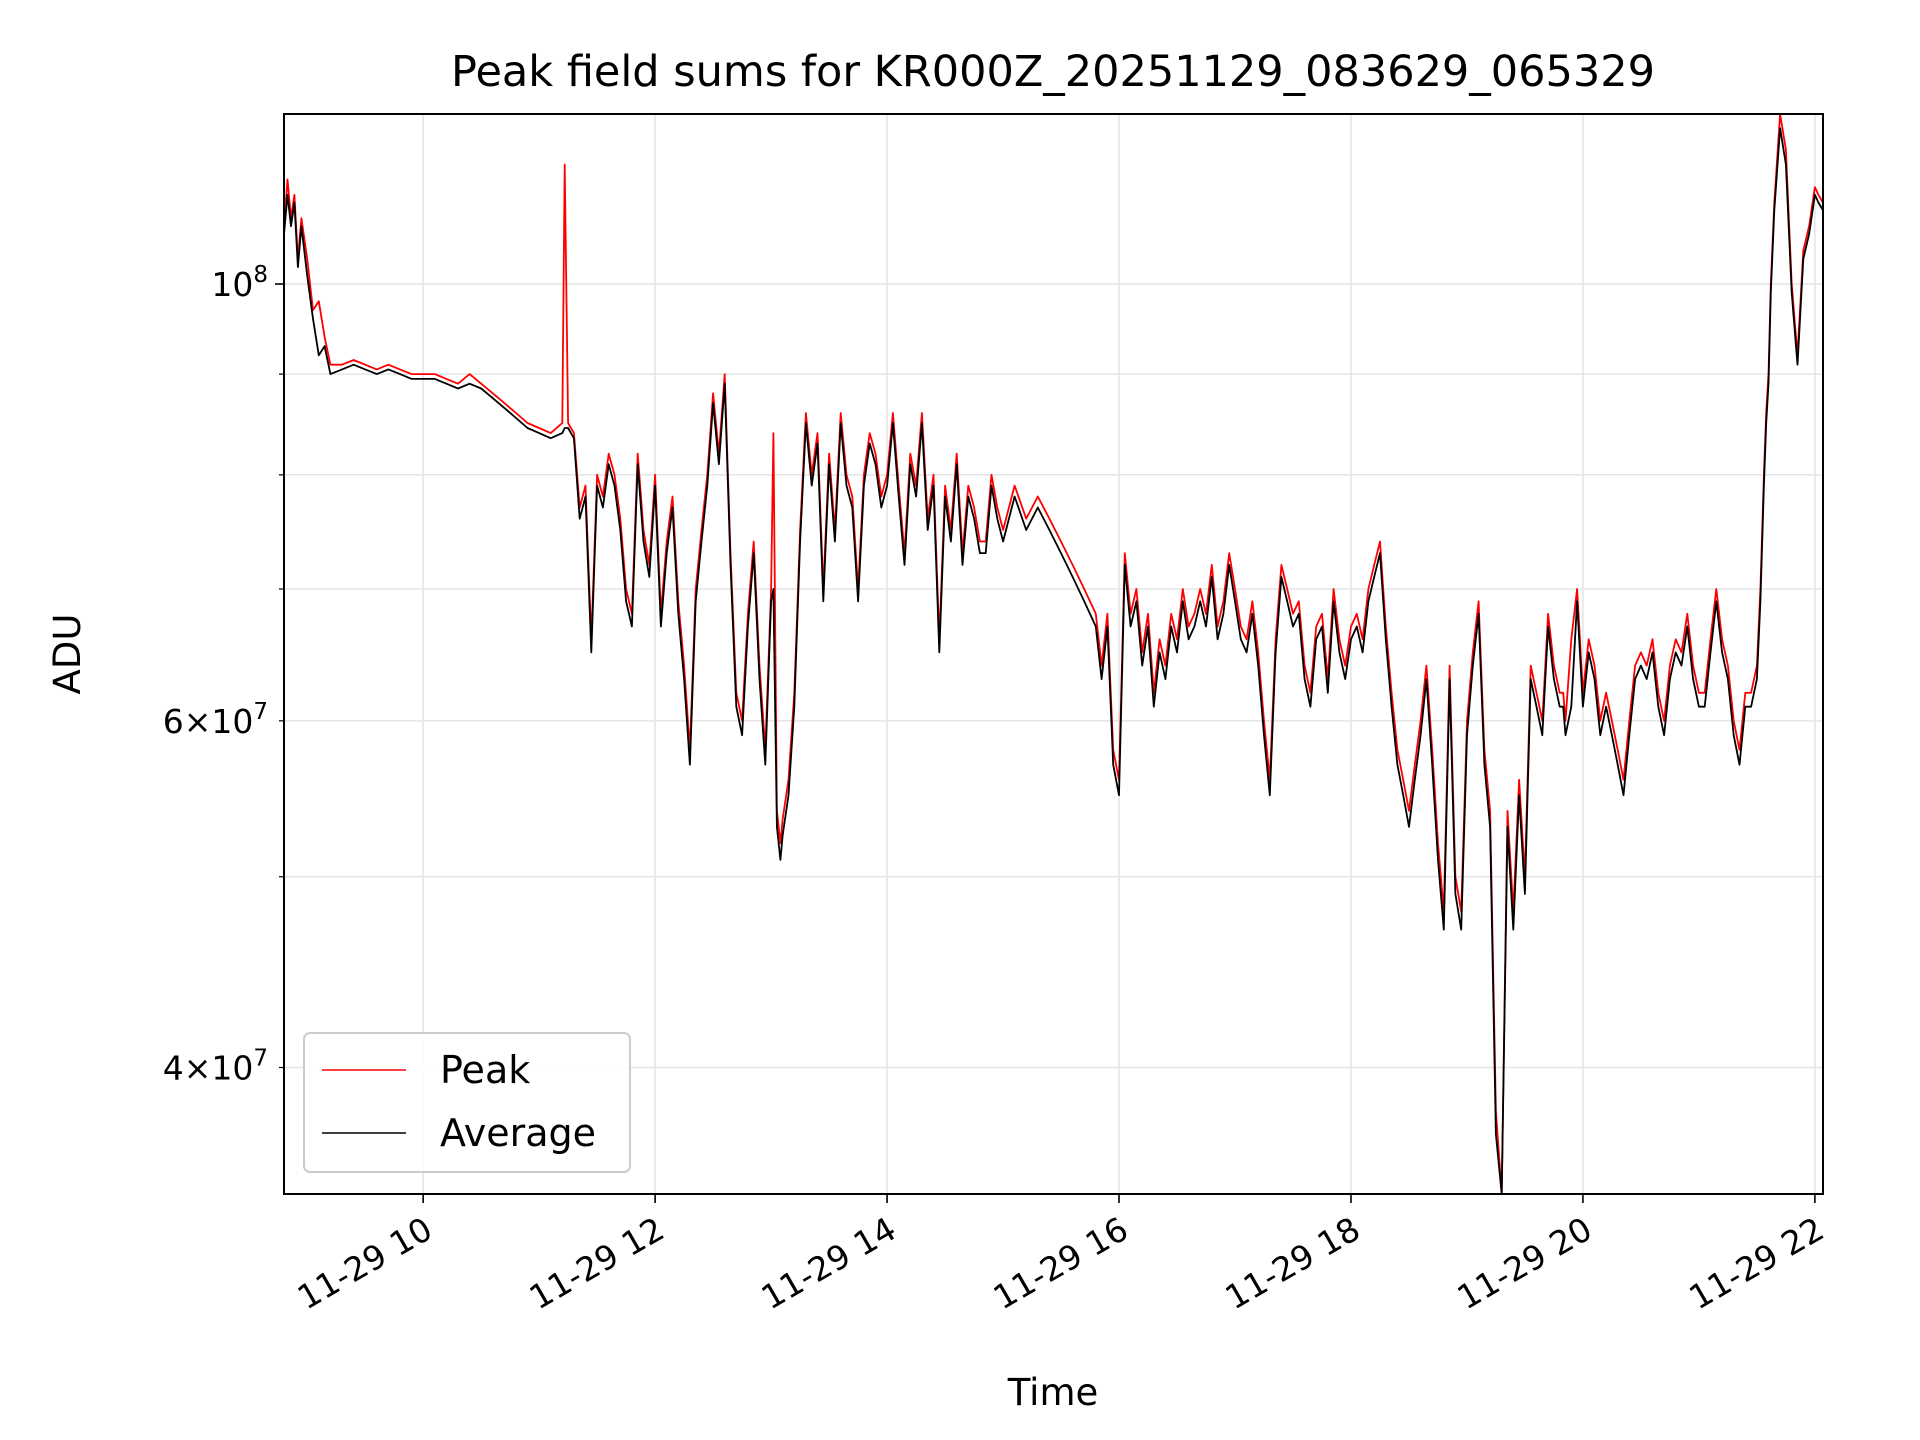  I want to click on x-tick-label: 11-29 22, so click(1756, 1263).